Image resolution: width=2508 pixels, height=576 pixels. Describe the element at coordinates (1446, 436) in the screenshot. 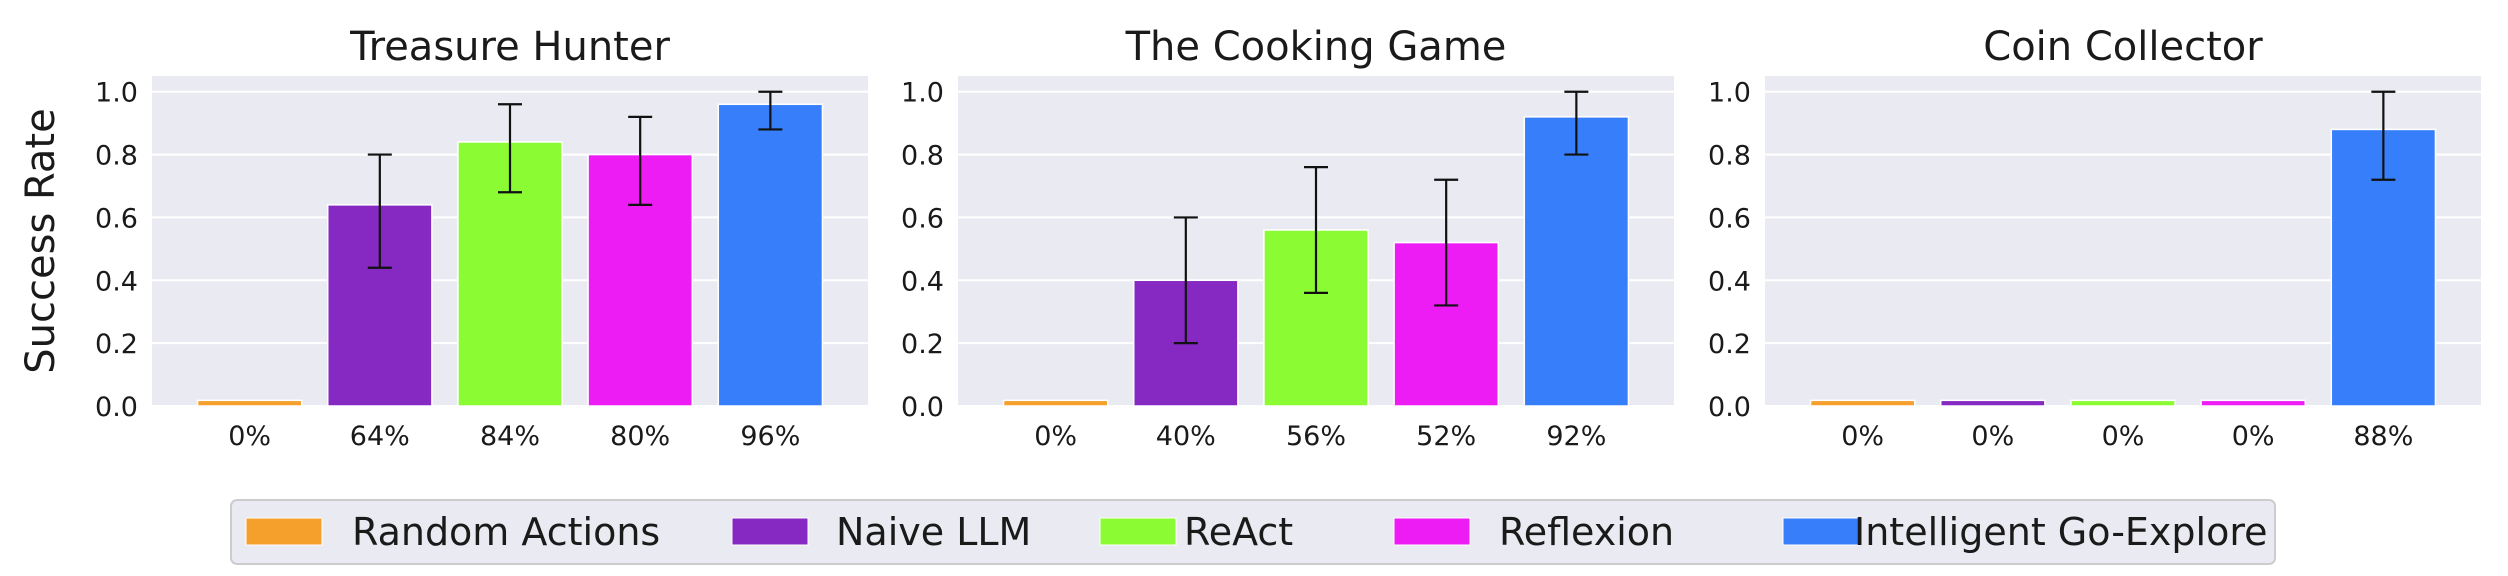

I see `category-label: 52%` at that location.